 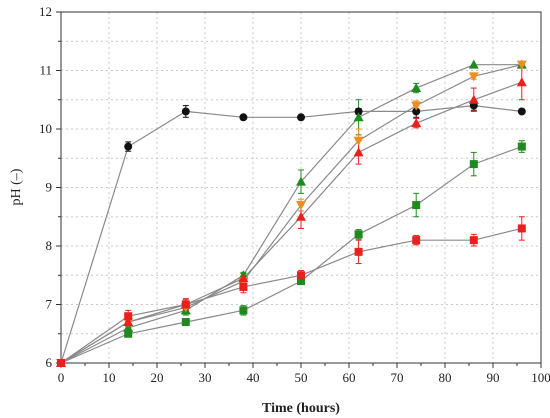 I want to click on x-tick-label: 10, so click(x=109, y=377).